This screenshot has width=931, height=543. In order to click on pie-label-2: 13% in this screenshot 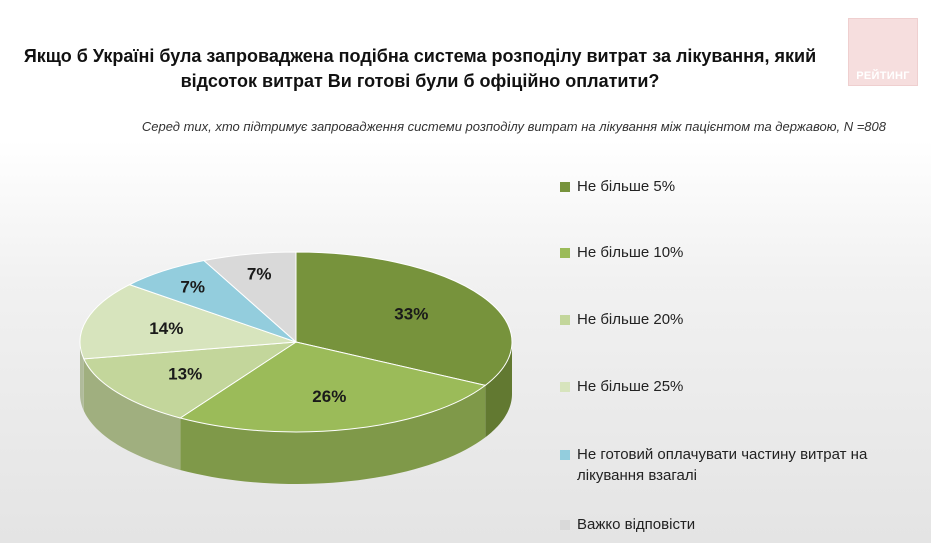, I will do `click(185, 373)`.